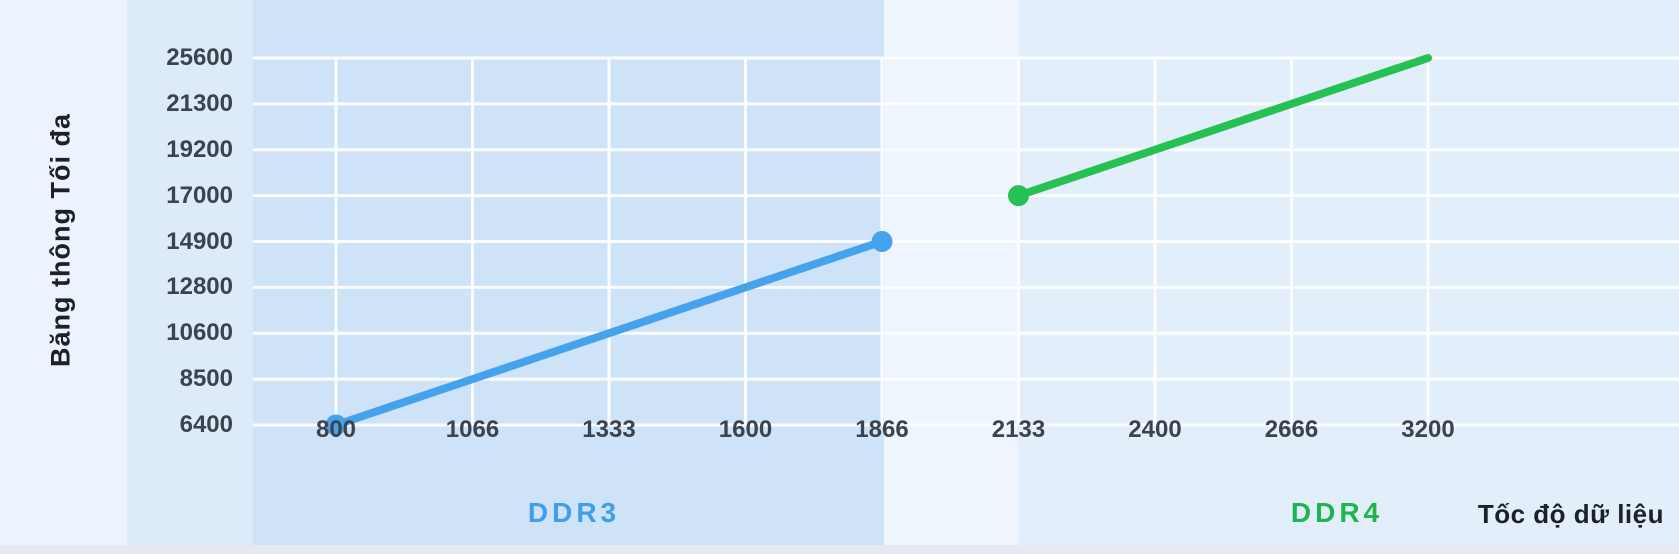 This screenshot has width=1679, height=554. Describe the element at coordinates (1570, 514) in the screenshot. I see `x-axis-title: Tốc độ dữ liệu` at that location.